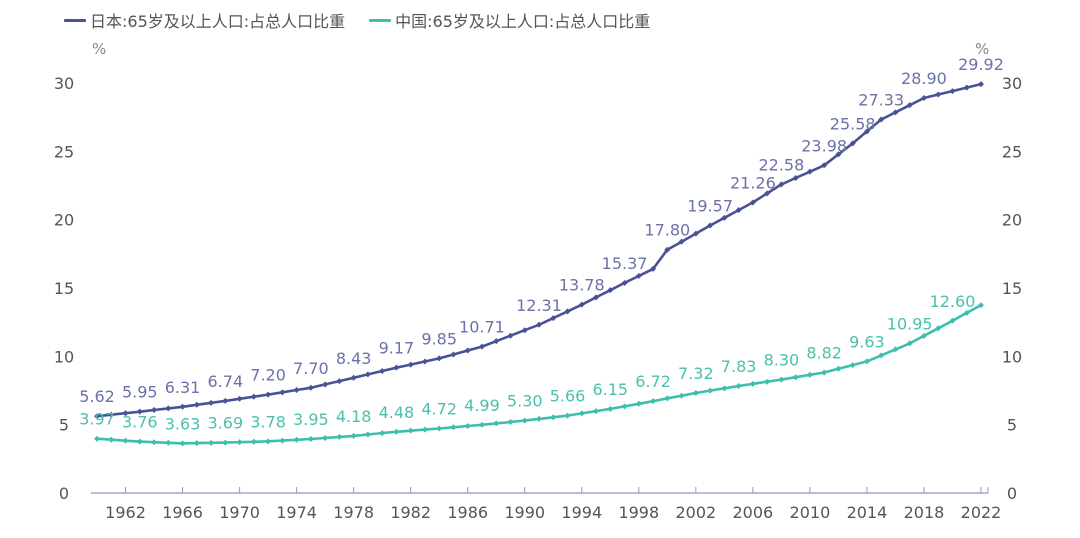 Image resolution: width=1080 pixels, height=538 pixels. What do you see at coordinates (867, 512) in the screenshot?
I see `x-tick-label: 2014` at bounding box center [867, 512].